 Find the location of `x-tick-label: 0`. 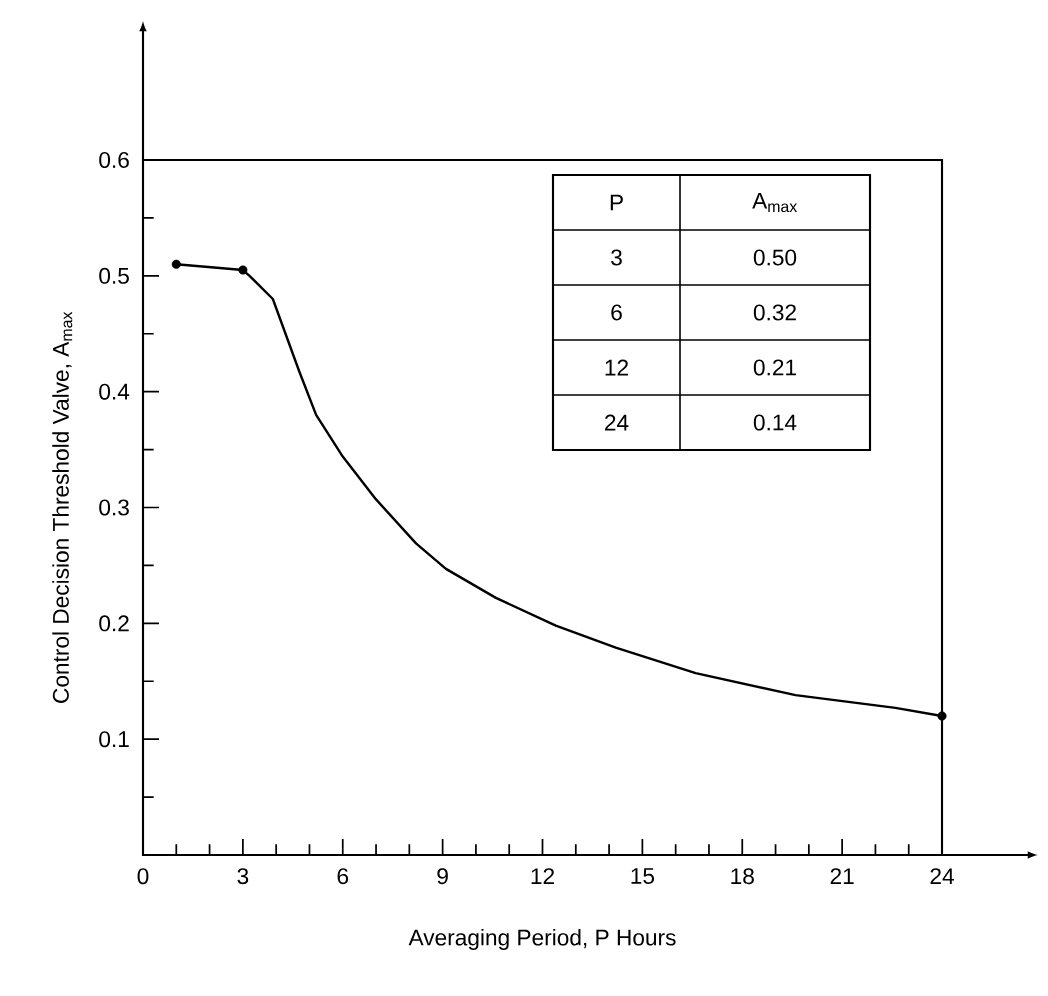

x-tick-label: 0 is located at coordinates (143, 876).